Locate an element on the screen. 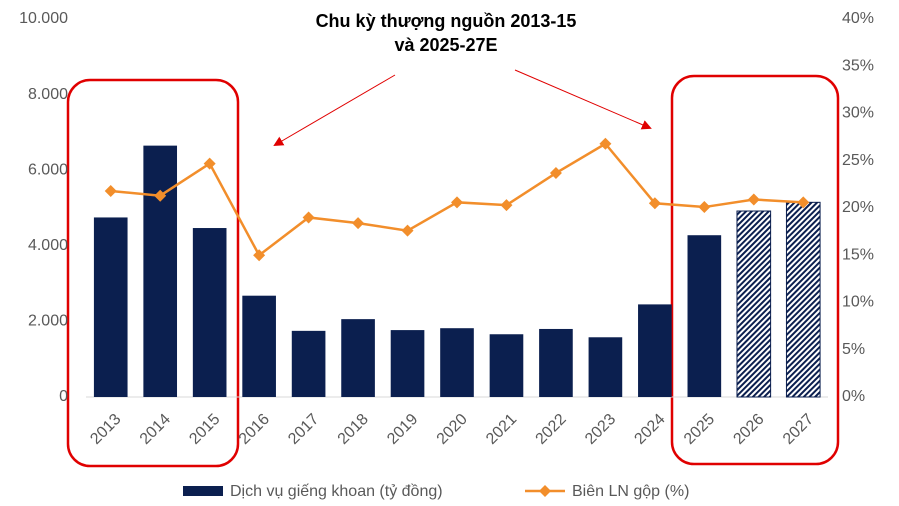  legend-label: Dịch vụ giếng khoan (tỷ đồng) is located at coordinates (336, 491).